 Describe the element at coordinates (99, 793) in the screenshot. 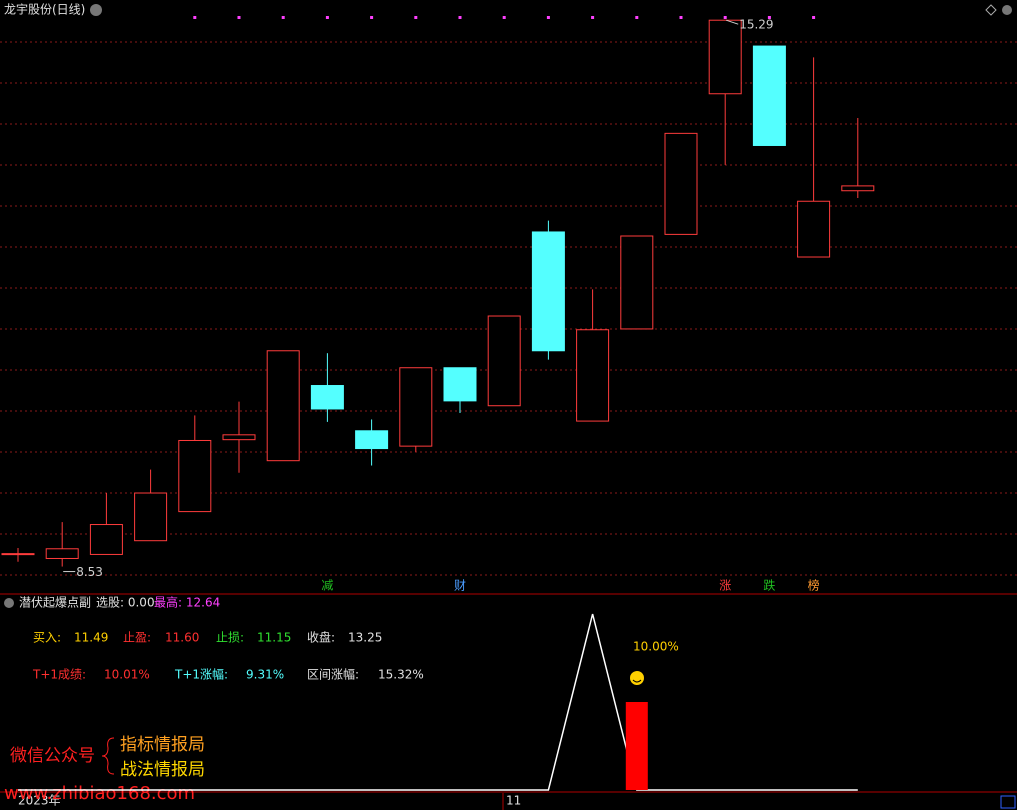

I see `watermark-url: www.zhibiao168.com` at that location.